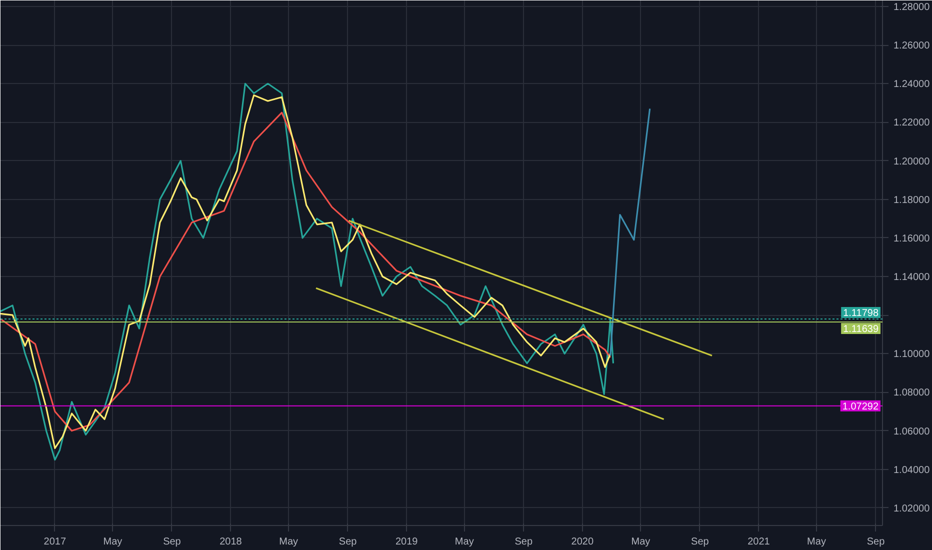 This screenshot has height=550, width=932. What do you see at coordinates (912, 277) in the screenshot?
I see `y-tick-label: 1.14000` at bounding box center [912, 277].